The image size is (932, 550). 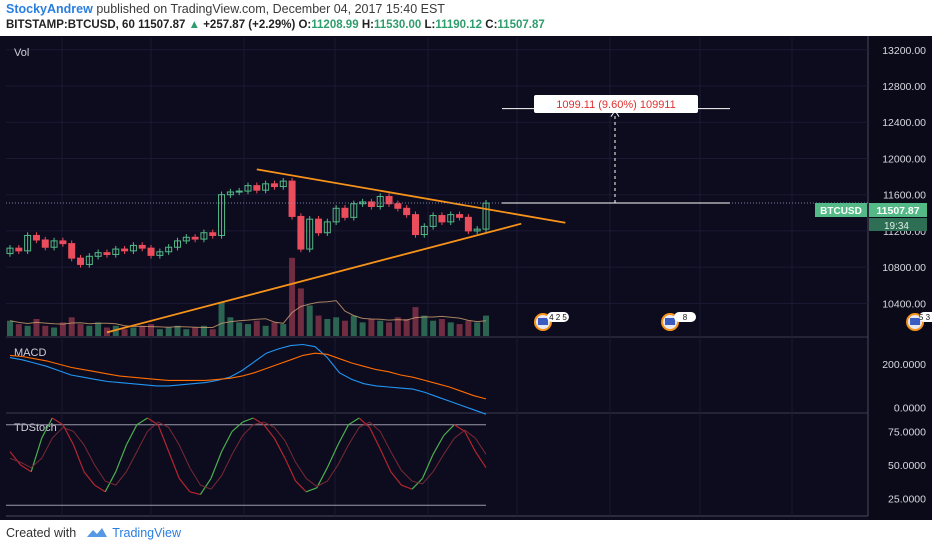 I want to click on price-tick-label: 13200.00, so click(x=904, y=51).